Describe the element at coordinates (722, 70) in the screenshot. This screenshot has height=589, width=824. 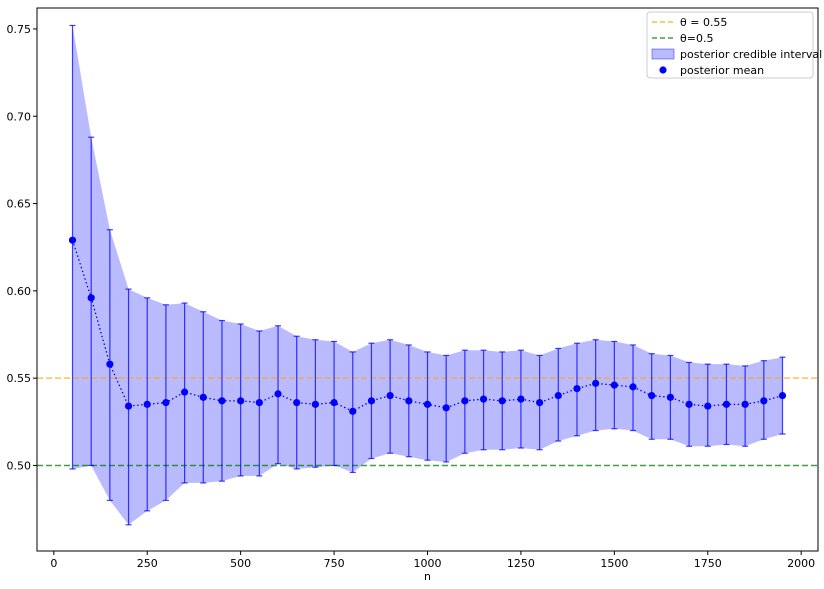
I see `legend-label: posterior mean` at that location.